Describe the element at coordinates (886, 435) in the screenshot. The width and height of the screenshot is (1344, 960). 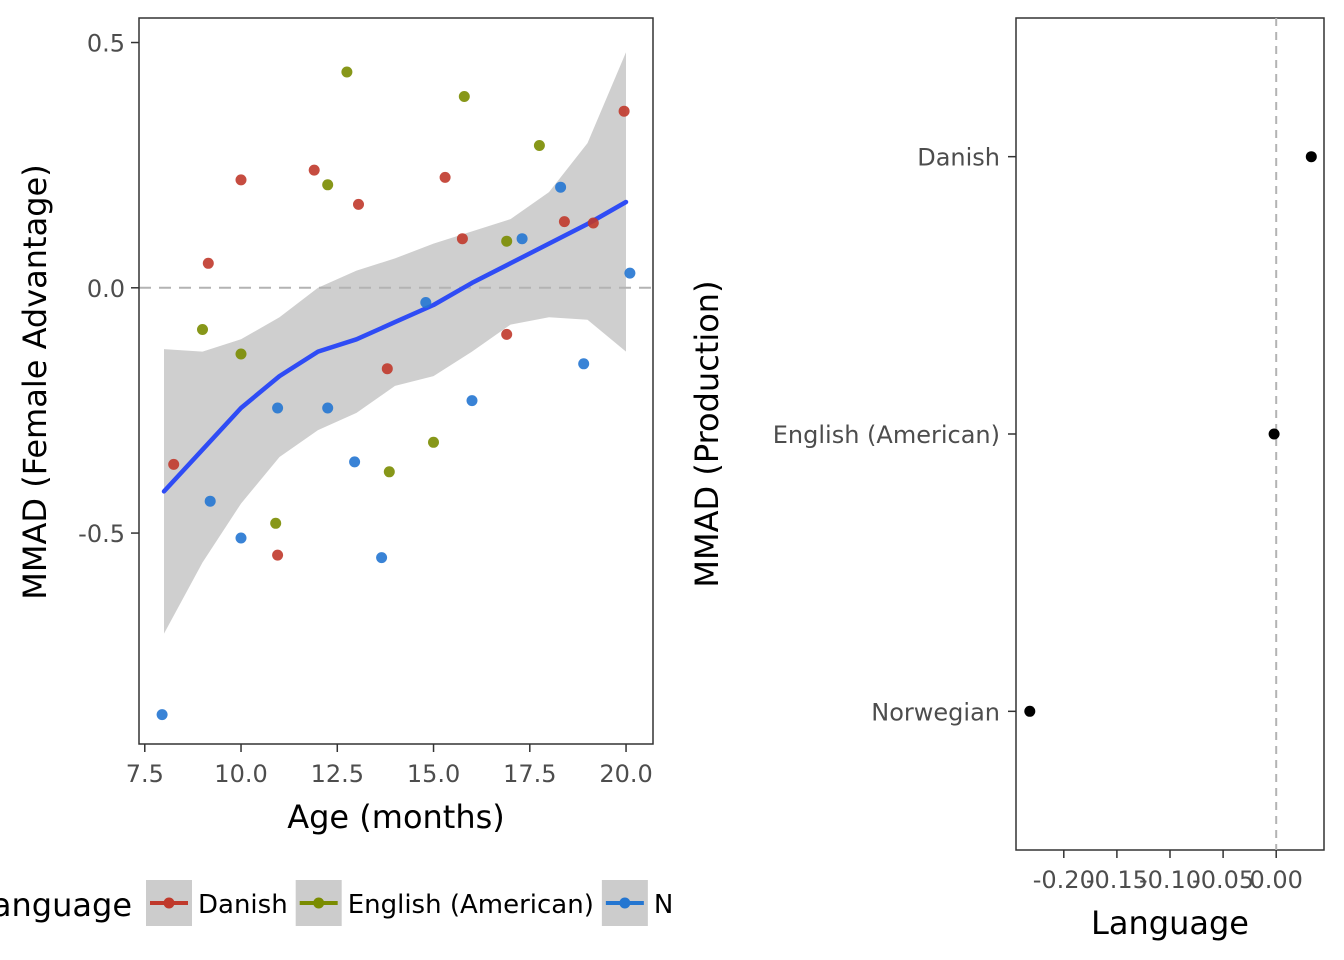
I see `right-category-label: English (American)` at that location.